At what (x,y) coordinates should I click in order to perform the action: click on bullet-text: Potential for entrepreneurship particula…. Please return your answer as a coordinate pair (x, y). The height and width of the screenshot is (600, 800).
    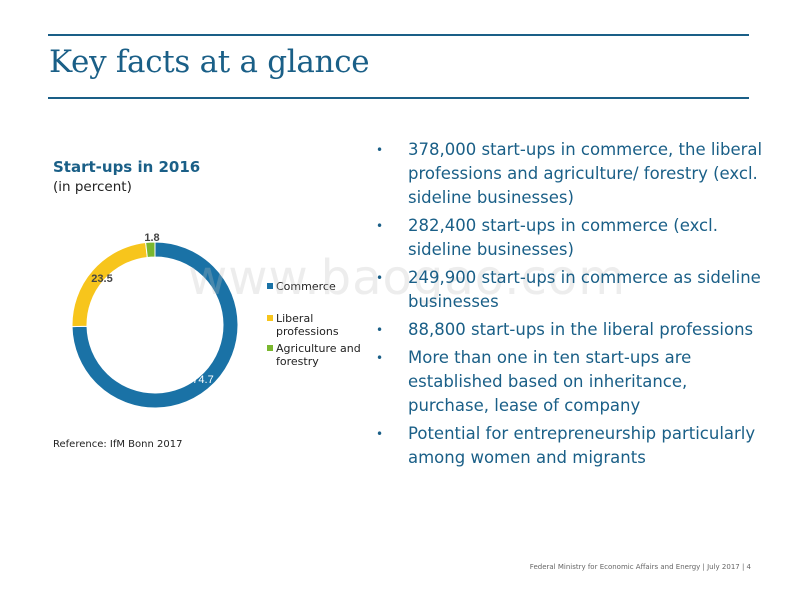
    Looking at the image, I should click on (582, 445).